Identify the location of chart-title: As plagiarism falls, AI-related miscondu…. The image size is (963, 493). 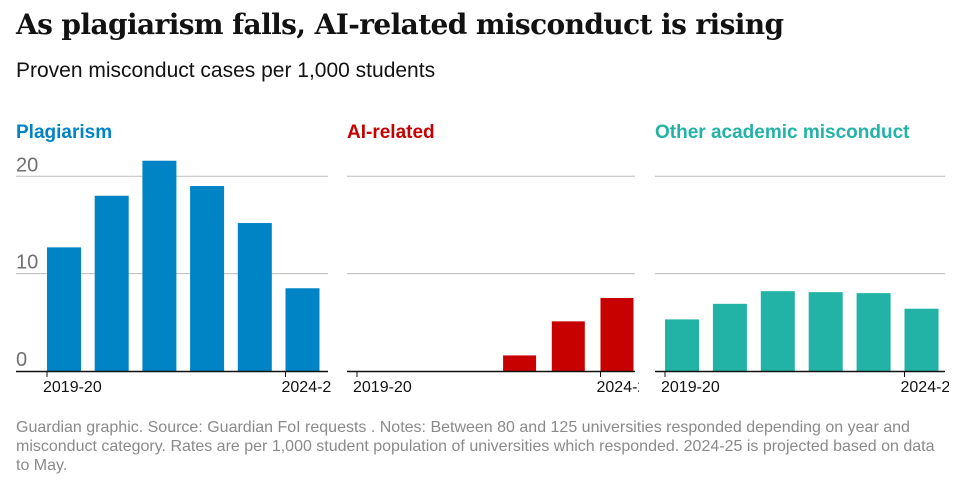
(400, 24).